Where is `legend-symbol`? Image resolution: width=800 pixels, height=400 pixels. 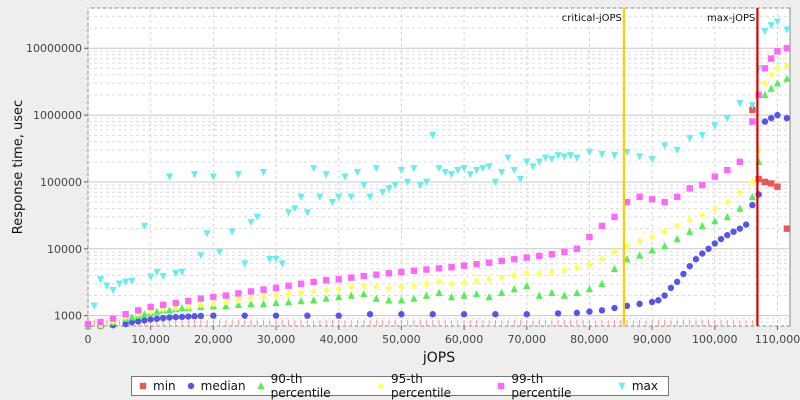 legend-symbol is located at coordinates (190, 386).